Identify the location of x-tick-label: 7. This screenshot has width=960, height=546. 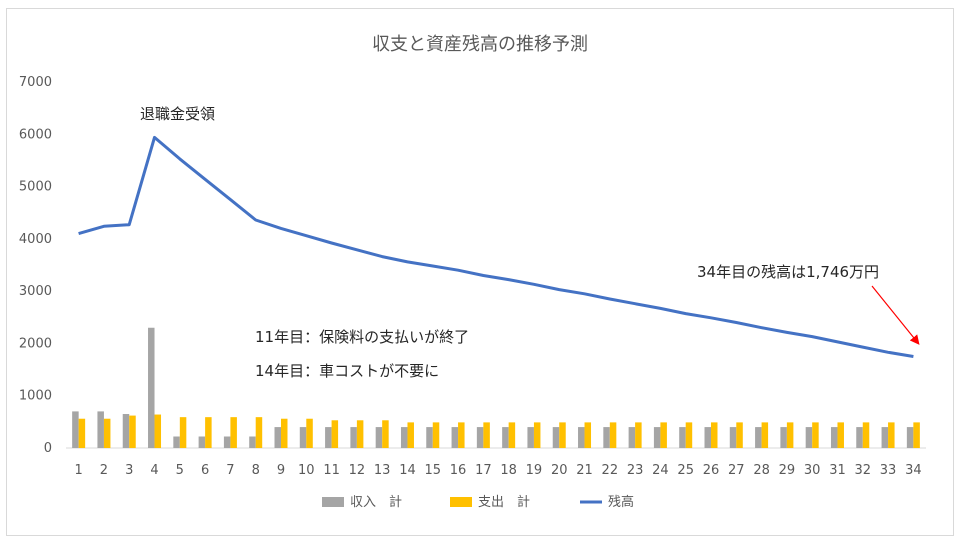
(230, 470).